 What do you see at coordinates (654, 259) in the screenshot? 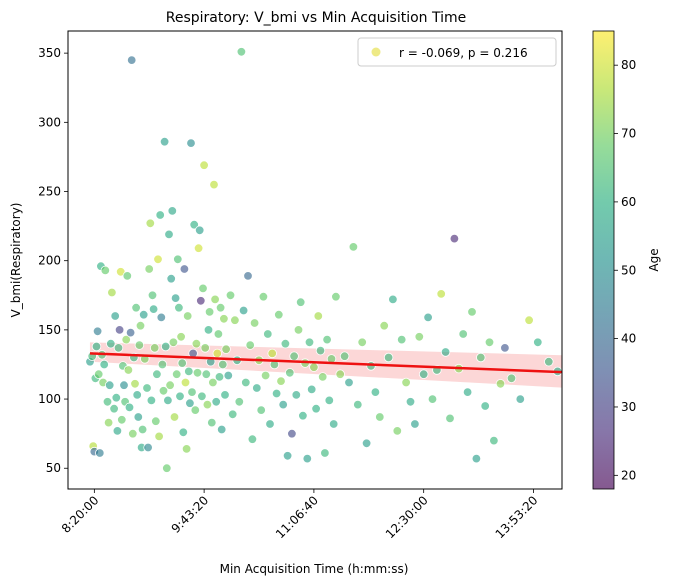
I see `colorbar-label: Age` at bounding box center [654, 259].